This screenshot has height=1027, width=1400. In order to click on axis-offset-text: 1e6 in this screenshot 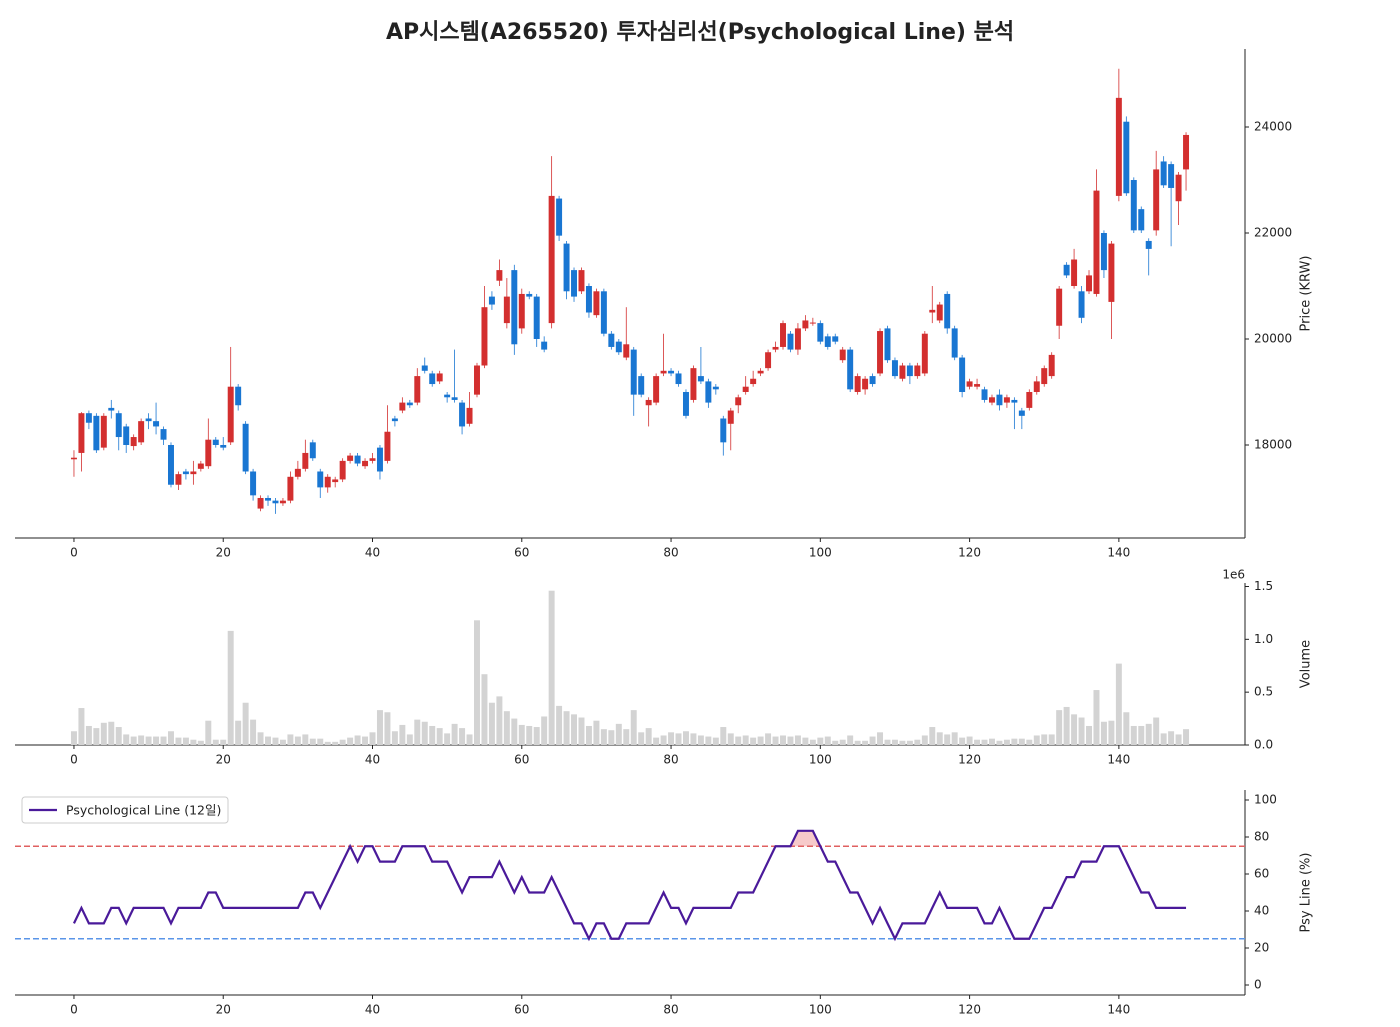, I will do `click(1233, 575)`.